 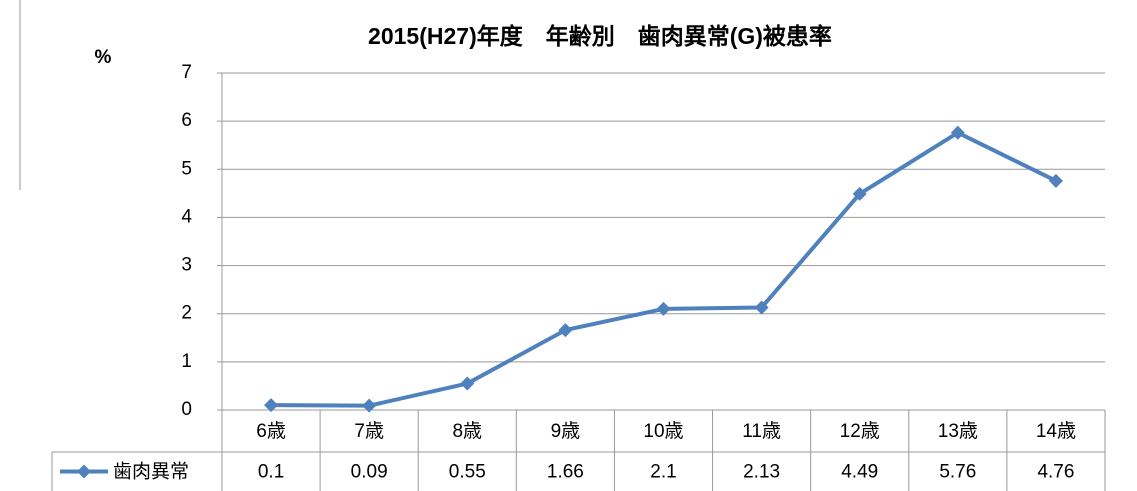 What do you see at coordinates (186, 361) in the screenshot?
I see `y-tick-label: 1` at bounding box center [186, 361].